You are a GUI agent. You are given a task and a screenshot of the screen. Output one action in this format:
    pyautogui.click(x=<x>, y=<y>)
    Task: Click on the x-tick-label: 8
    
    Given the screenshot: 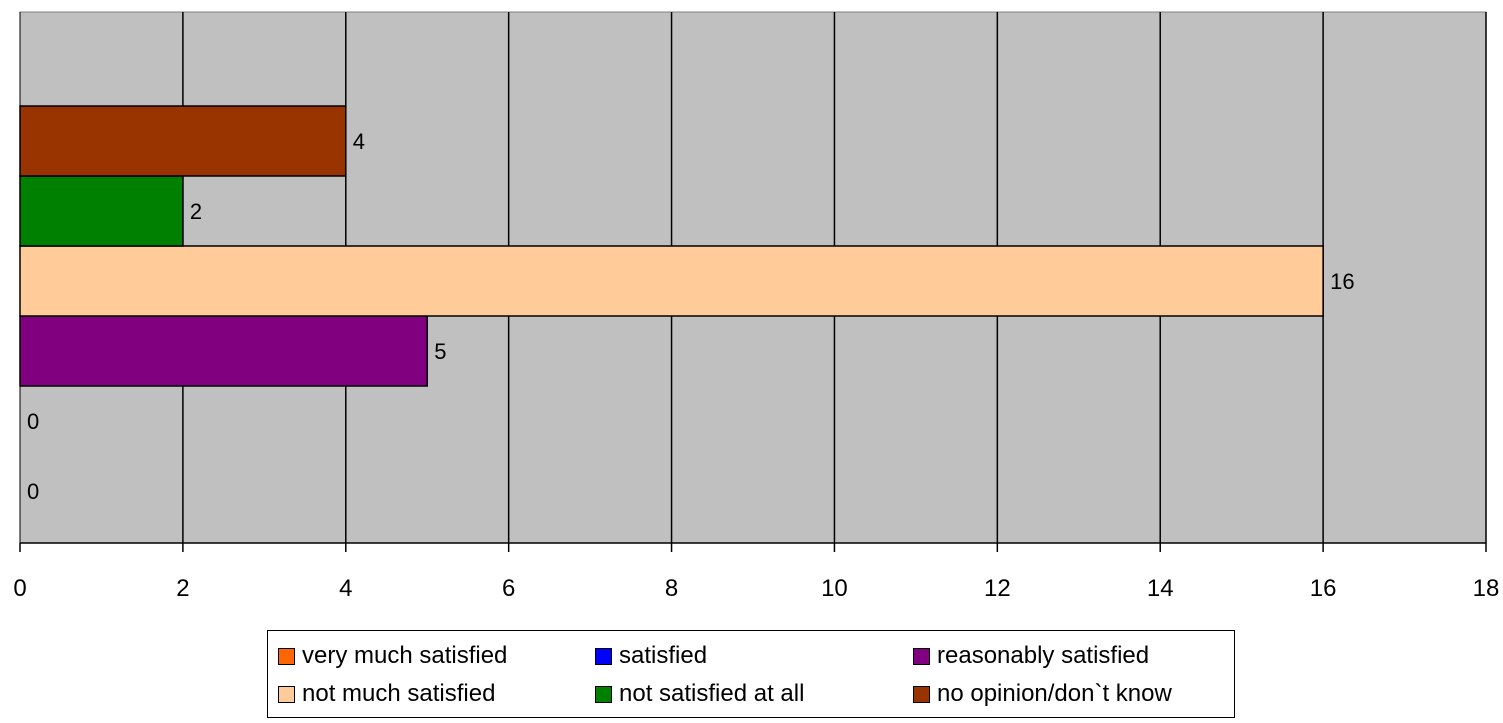 What is the action you would take?
    pyautogui.click(x=671, y=588)
    